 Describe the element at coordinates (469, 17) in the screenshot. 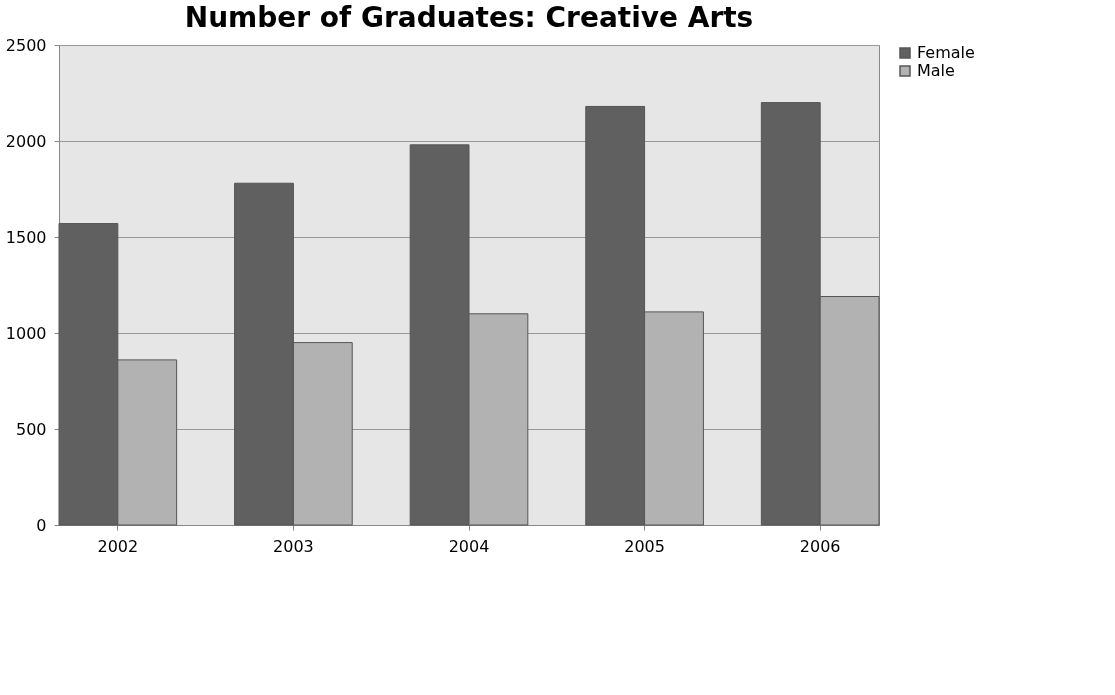

I see `chart-title: Number of Graduates: Creative Arts` at that location.